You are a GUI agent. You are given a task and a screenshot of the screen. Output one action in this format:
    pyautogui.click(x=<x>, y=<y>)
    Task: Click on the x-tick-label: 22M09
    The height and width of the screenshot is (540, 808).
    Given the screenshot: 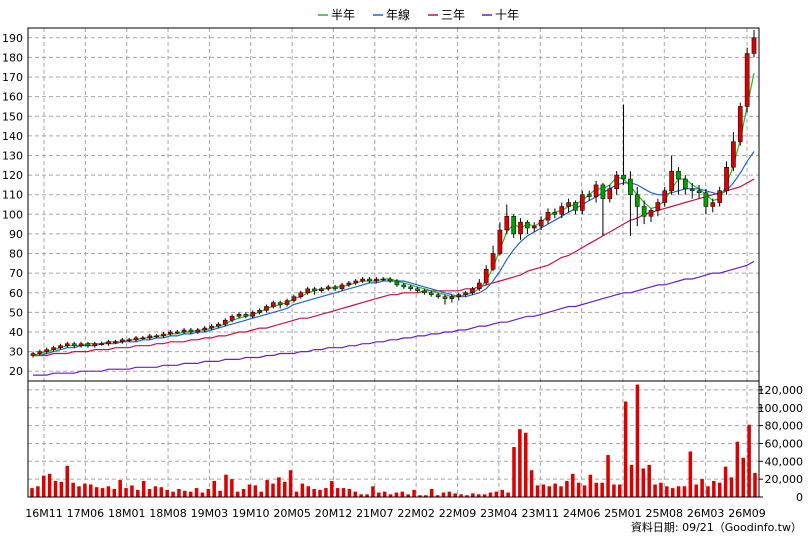 What is the action you would take?
    pyautogui.click(x=458, y=513)
    